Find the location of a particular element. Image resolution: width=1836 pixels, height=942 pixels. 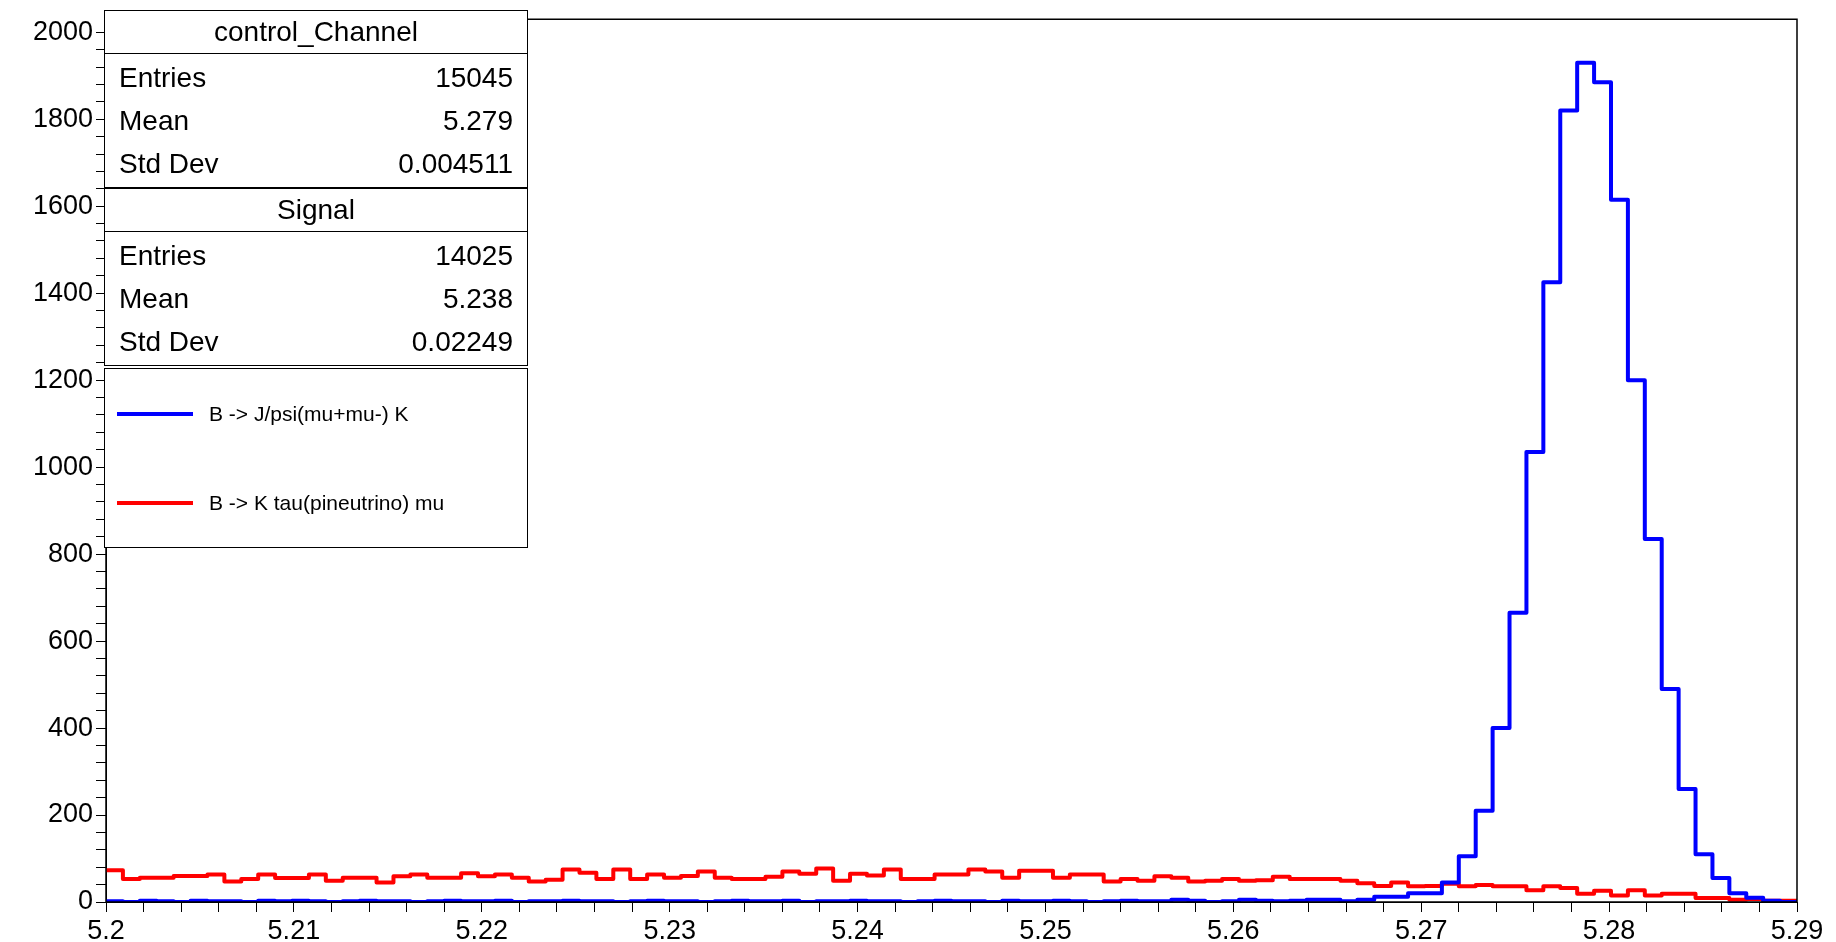

y-tick-label: 1000 is located at coordinates (62, 465).